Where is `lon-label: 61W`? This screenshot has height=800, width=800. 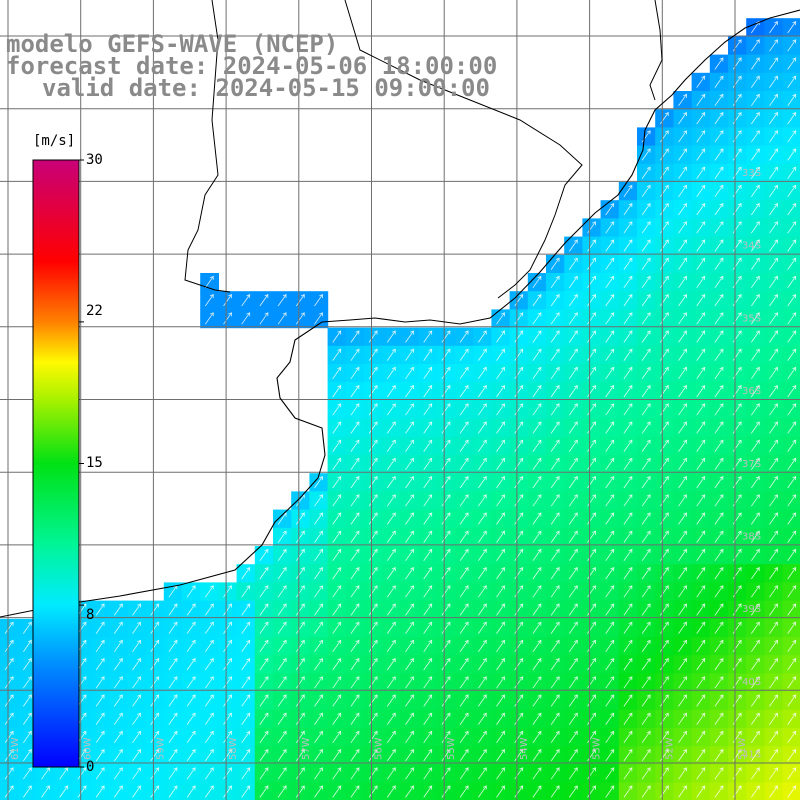 lon-label: 61W is located at coordinates (15, 748).